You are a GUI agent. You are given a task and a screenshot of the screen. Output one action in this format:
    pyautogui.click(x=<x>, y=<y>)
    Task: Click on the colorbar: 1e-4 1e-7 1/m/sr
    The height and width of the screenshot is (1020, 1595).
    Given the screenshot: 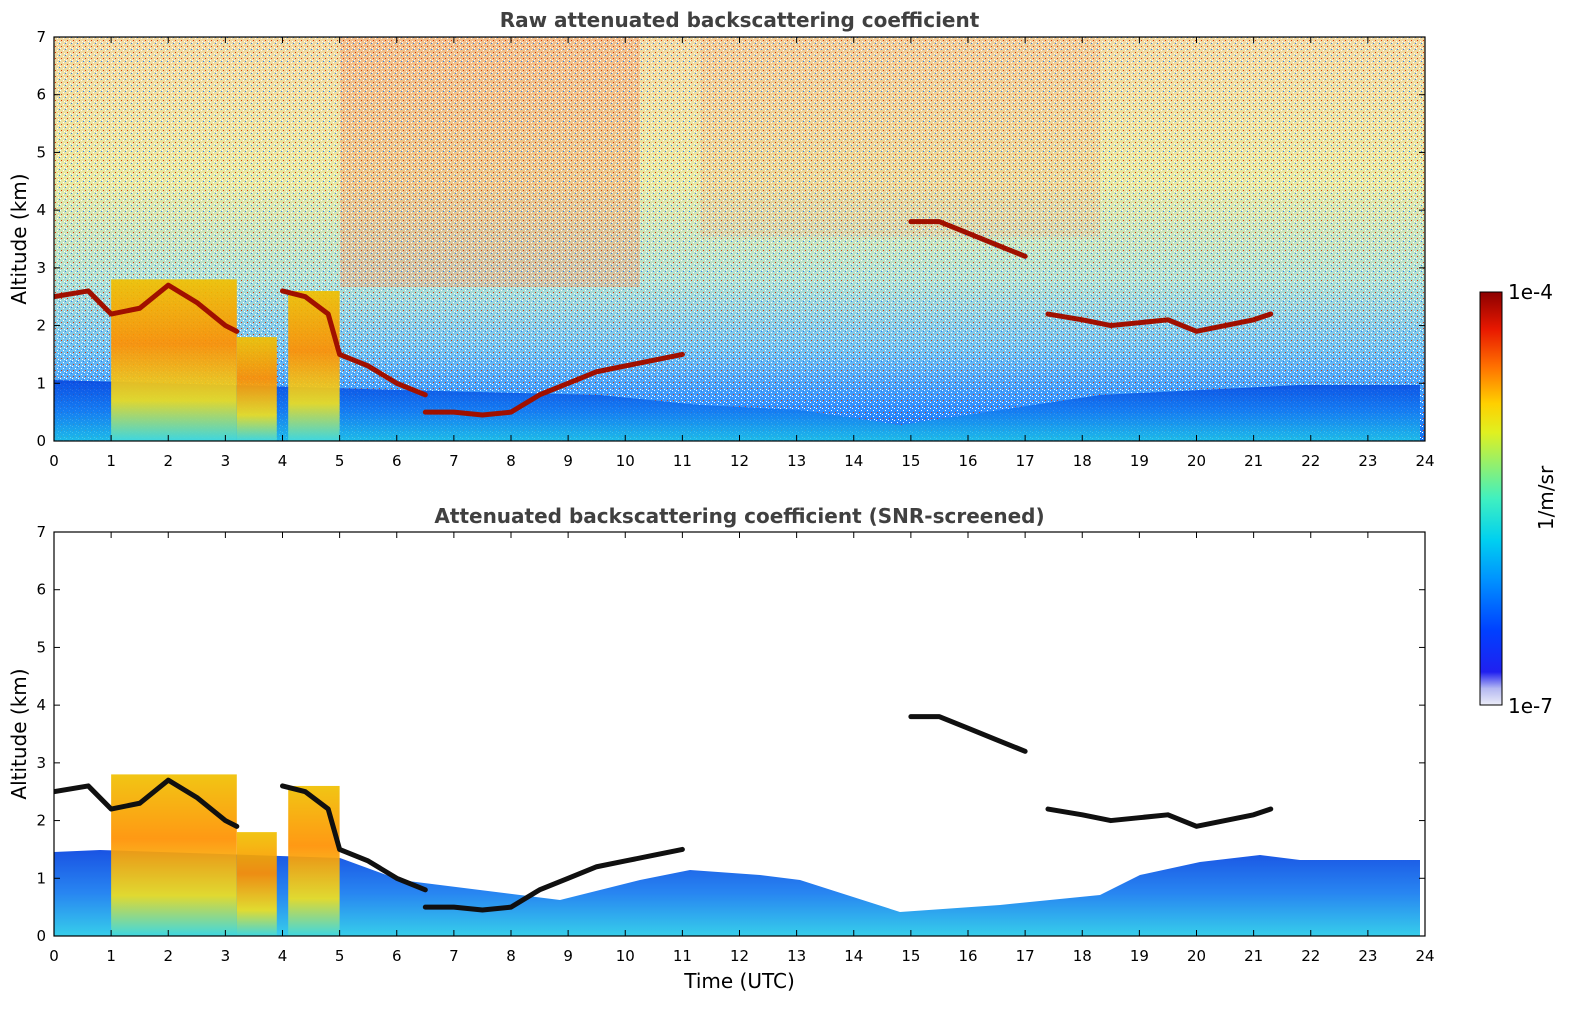 What is the action you would take?
    pyautogui.click(x=1518, y=499)
    